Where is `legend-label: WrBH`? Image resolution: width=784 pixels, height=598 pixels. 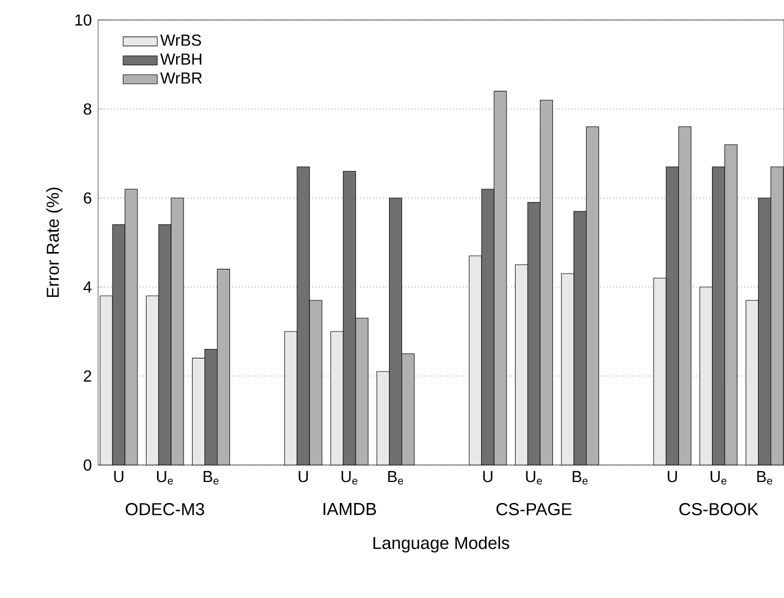
legend-label: WrBH is located at coordinates (181, 59).